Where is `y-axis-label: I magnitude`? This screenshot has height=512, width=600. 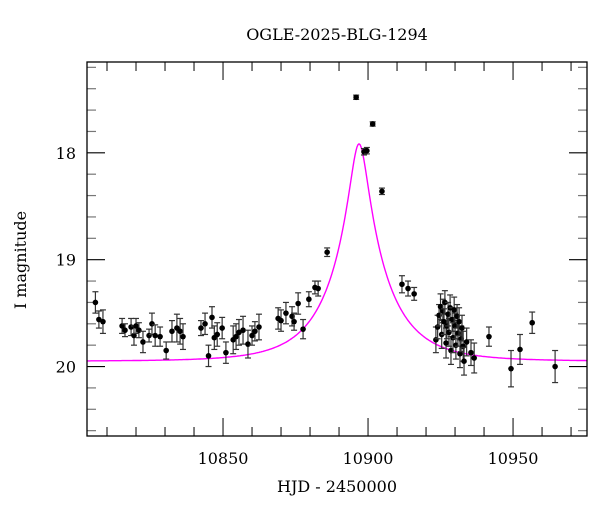 y-axis-label: I magnitude is located at coordinates (20, 260).